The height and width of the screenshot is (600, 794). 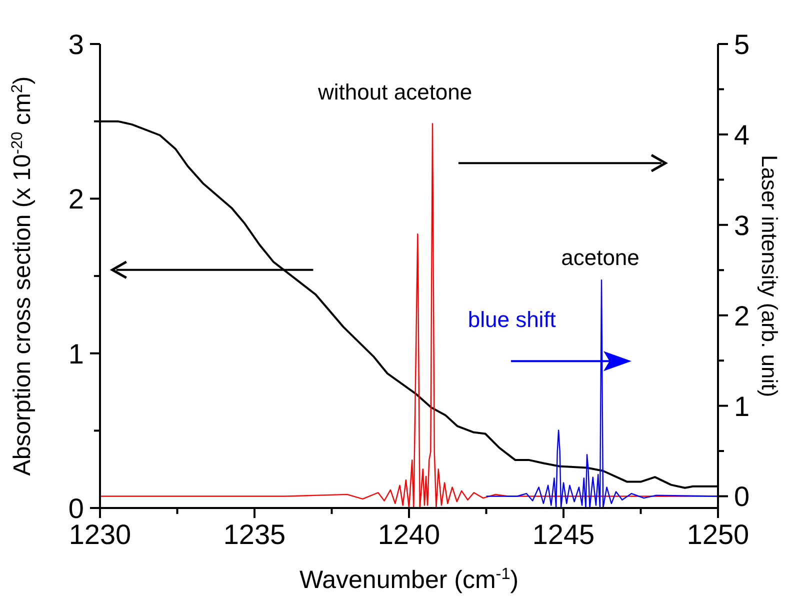 What do you see at coordinates (409, 579) in the screenshot?
I see `x-axis-title: Wavenumber (cm$^{-1}$)` at bounding box center [409, 579].